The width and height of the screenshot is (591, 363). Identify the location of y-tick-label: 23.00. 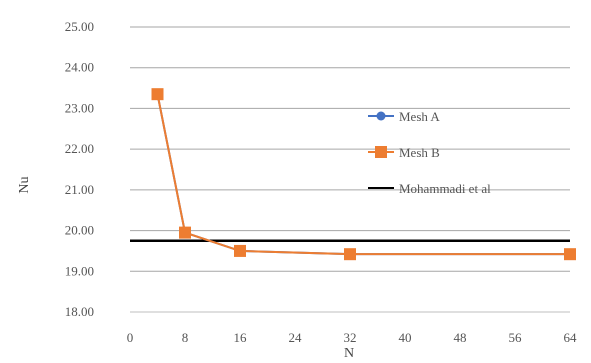
(79, 107).